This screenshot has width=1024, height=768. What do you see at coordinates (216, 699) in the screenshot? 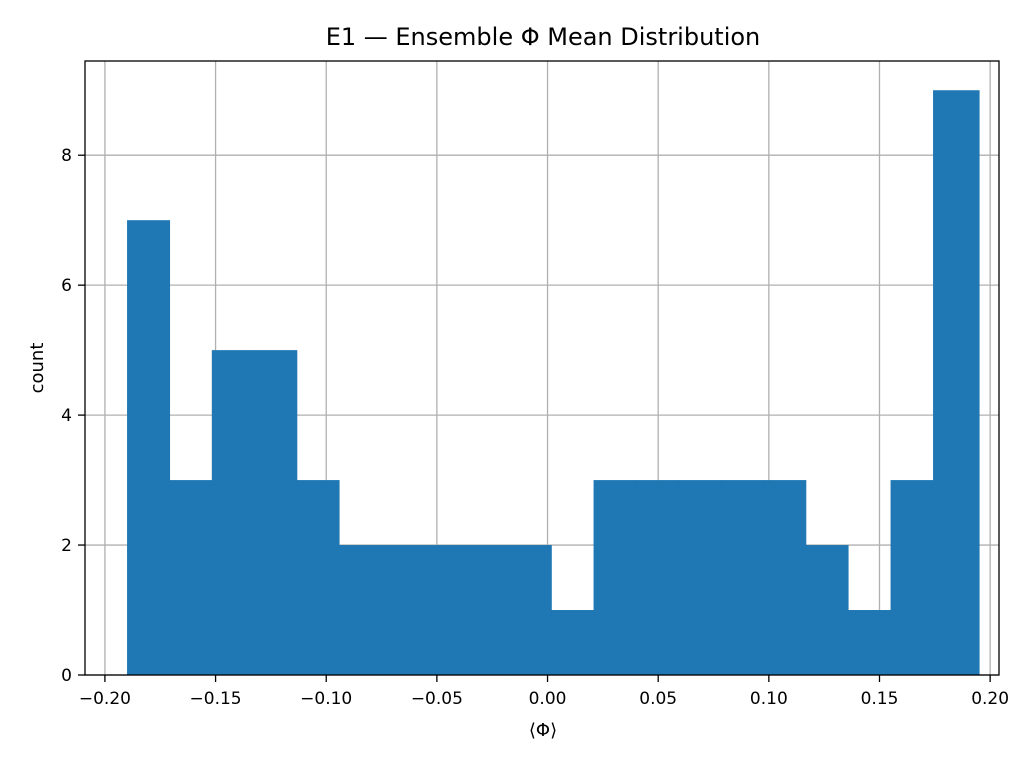
I see `x-tick-label: −0.15` at bounding box center [216, 699].